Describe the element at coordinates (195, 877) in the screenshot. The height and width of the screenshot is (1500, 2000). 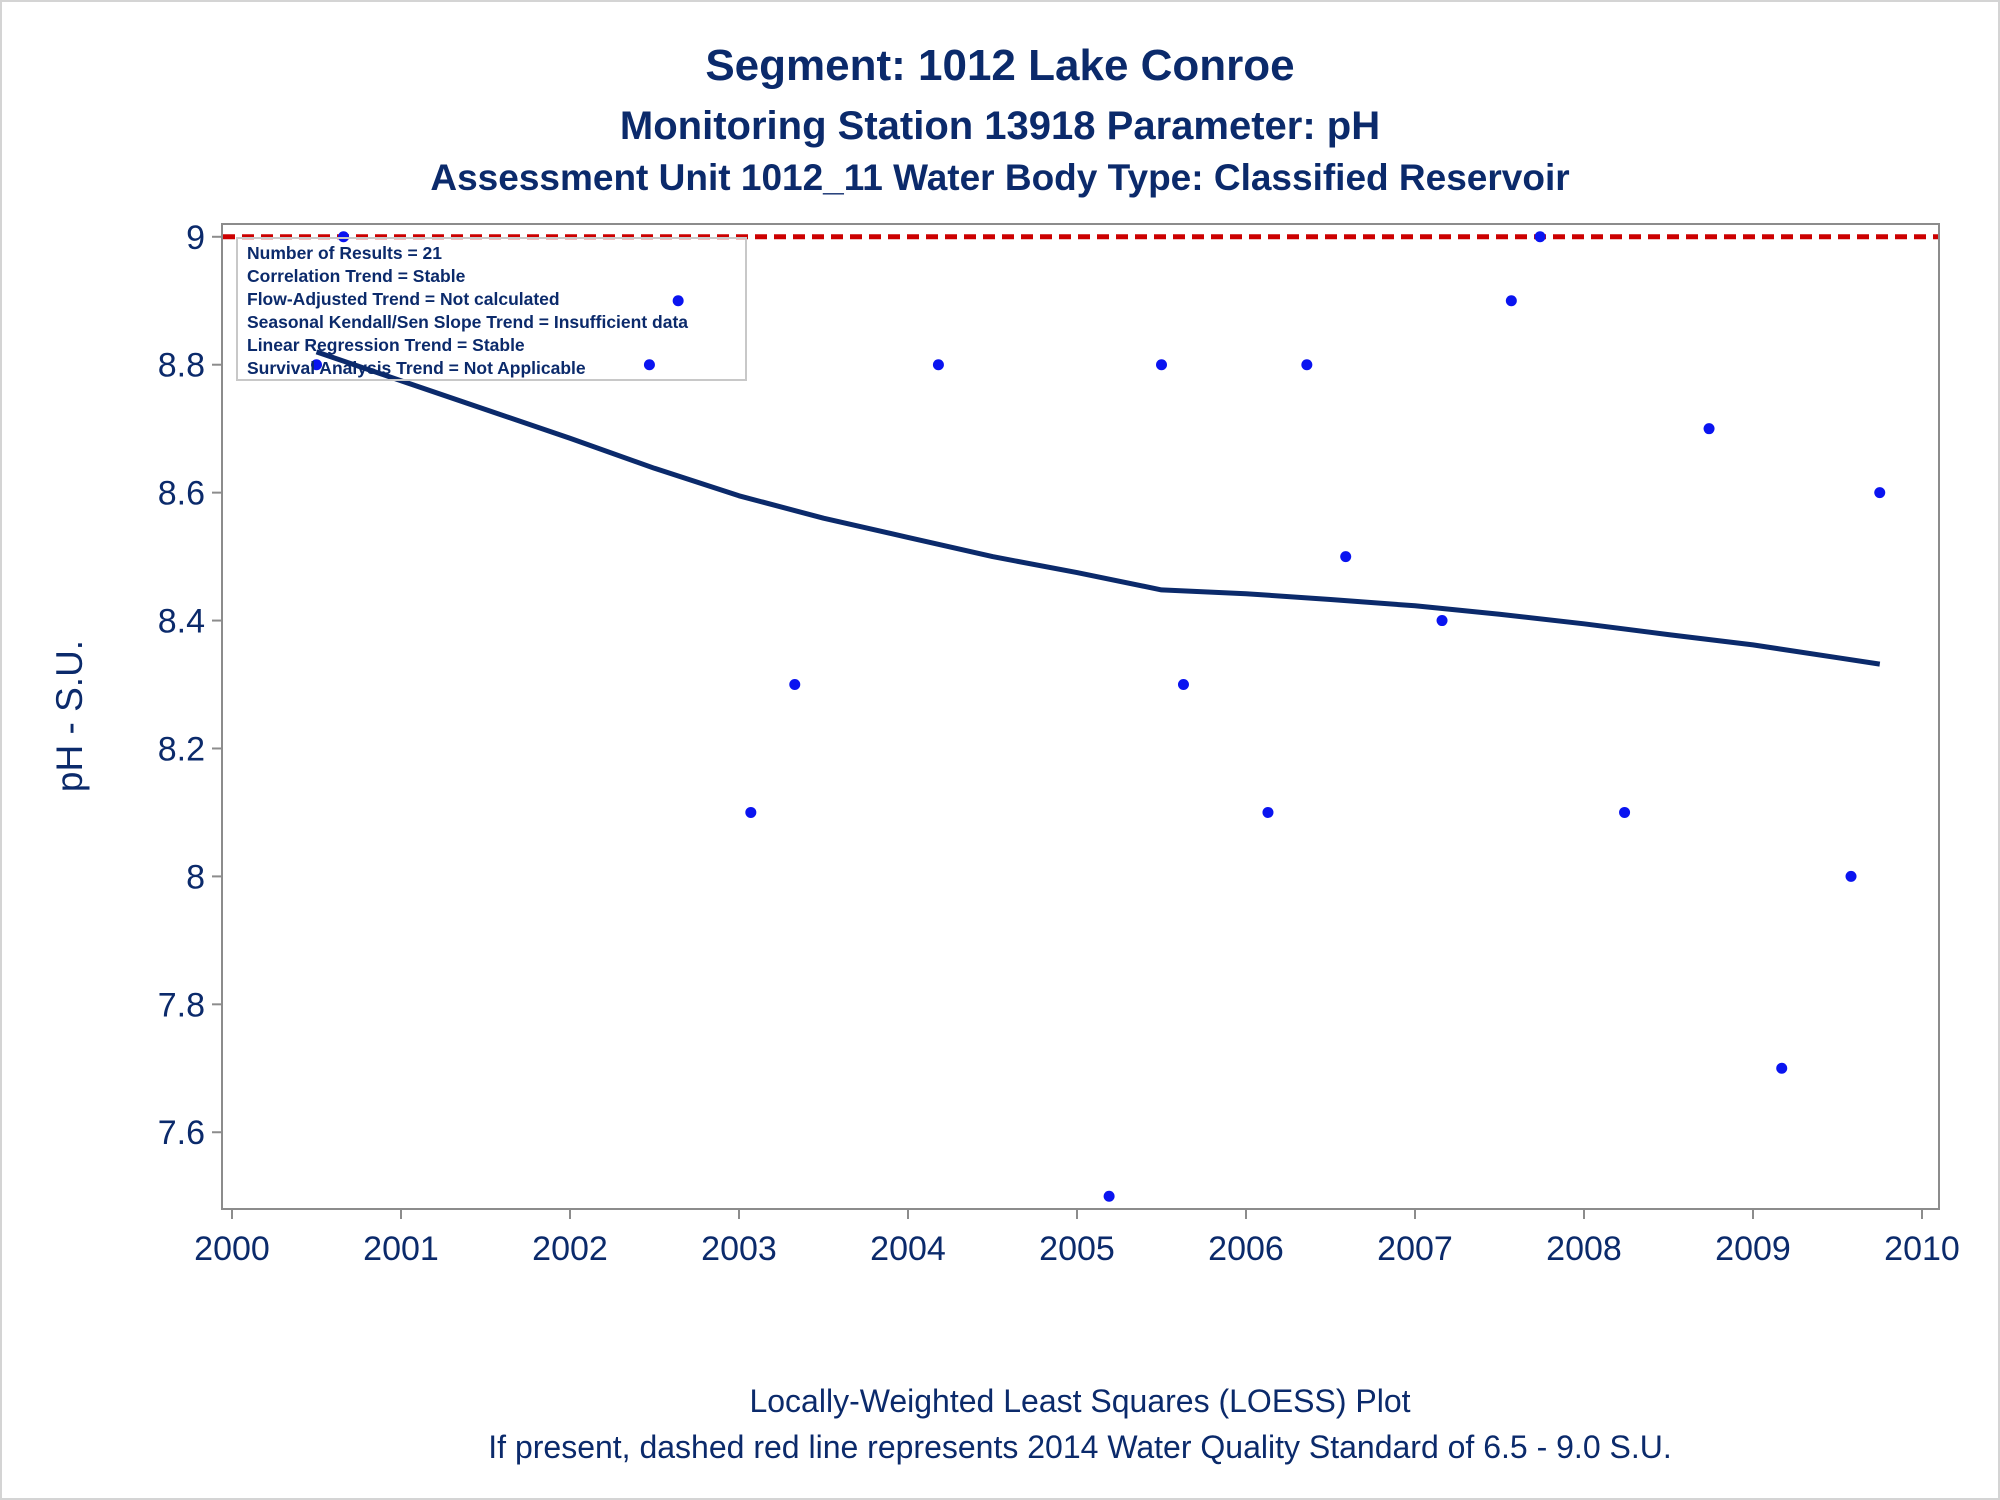
I see `y-tick-label: 8` at that location.